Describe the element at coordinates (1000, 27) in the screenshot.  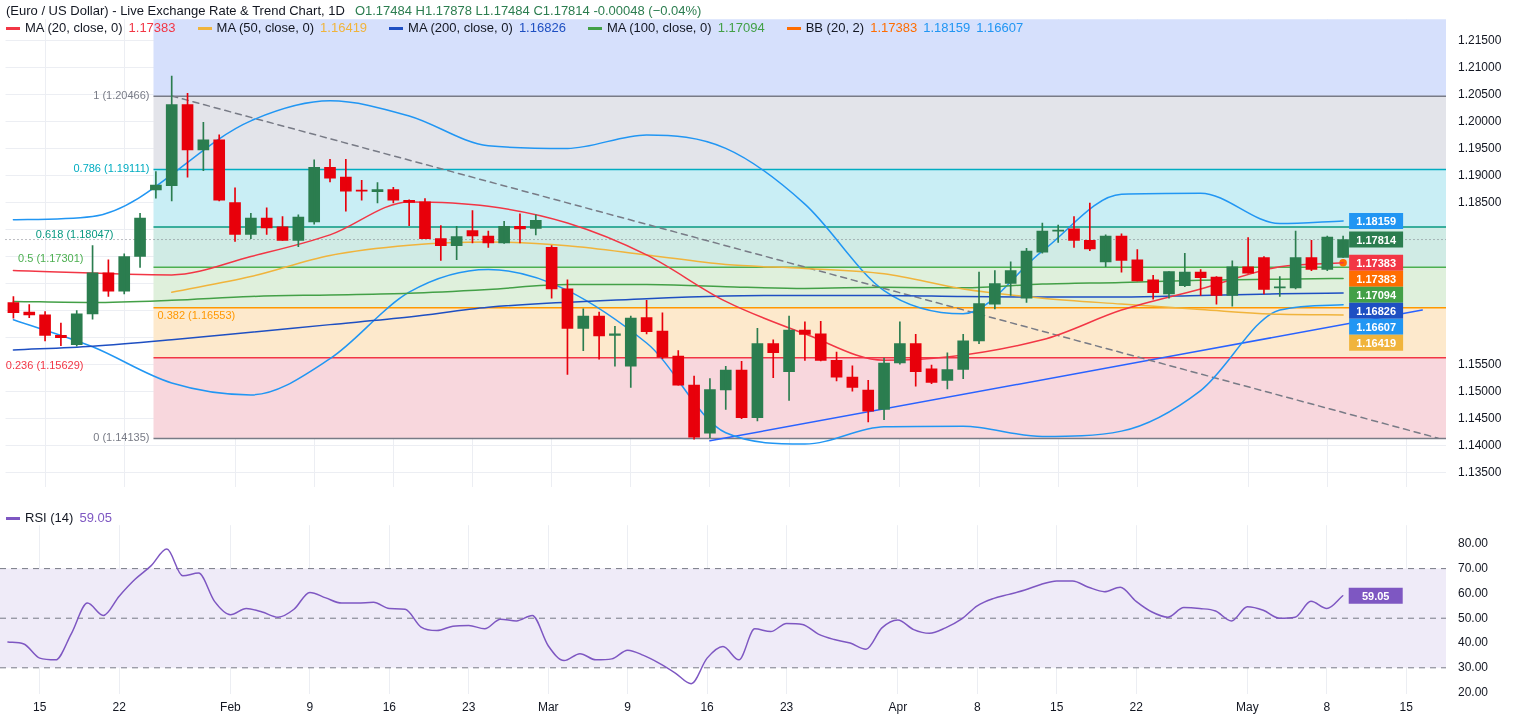
I see `text: 1.16607` at that location.